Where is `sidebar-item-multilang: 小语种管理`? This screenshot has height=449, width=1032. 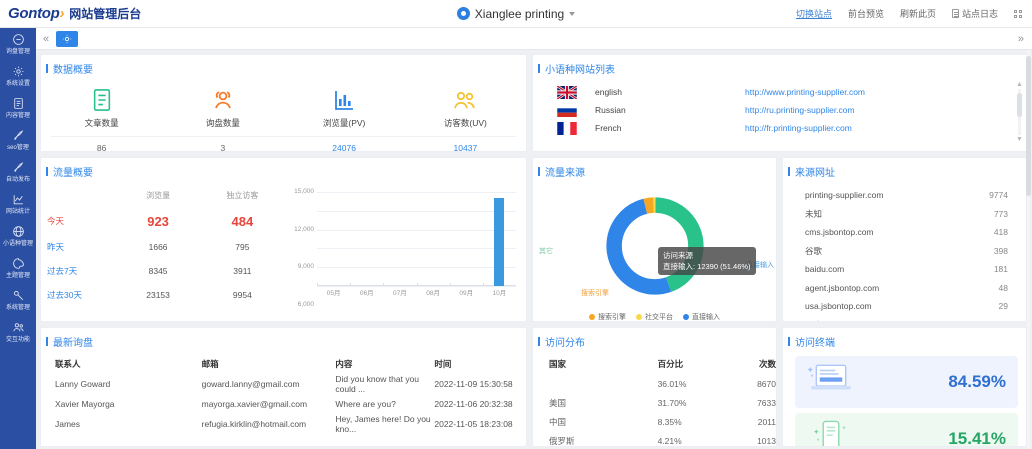 sidebar-item-multilang: 小语种管理 is located at coordinates (18, 236).